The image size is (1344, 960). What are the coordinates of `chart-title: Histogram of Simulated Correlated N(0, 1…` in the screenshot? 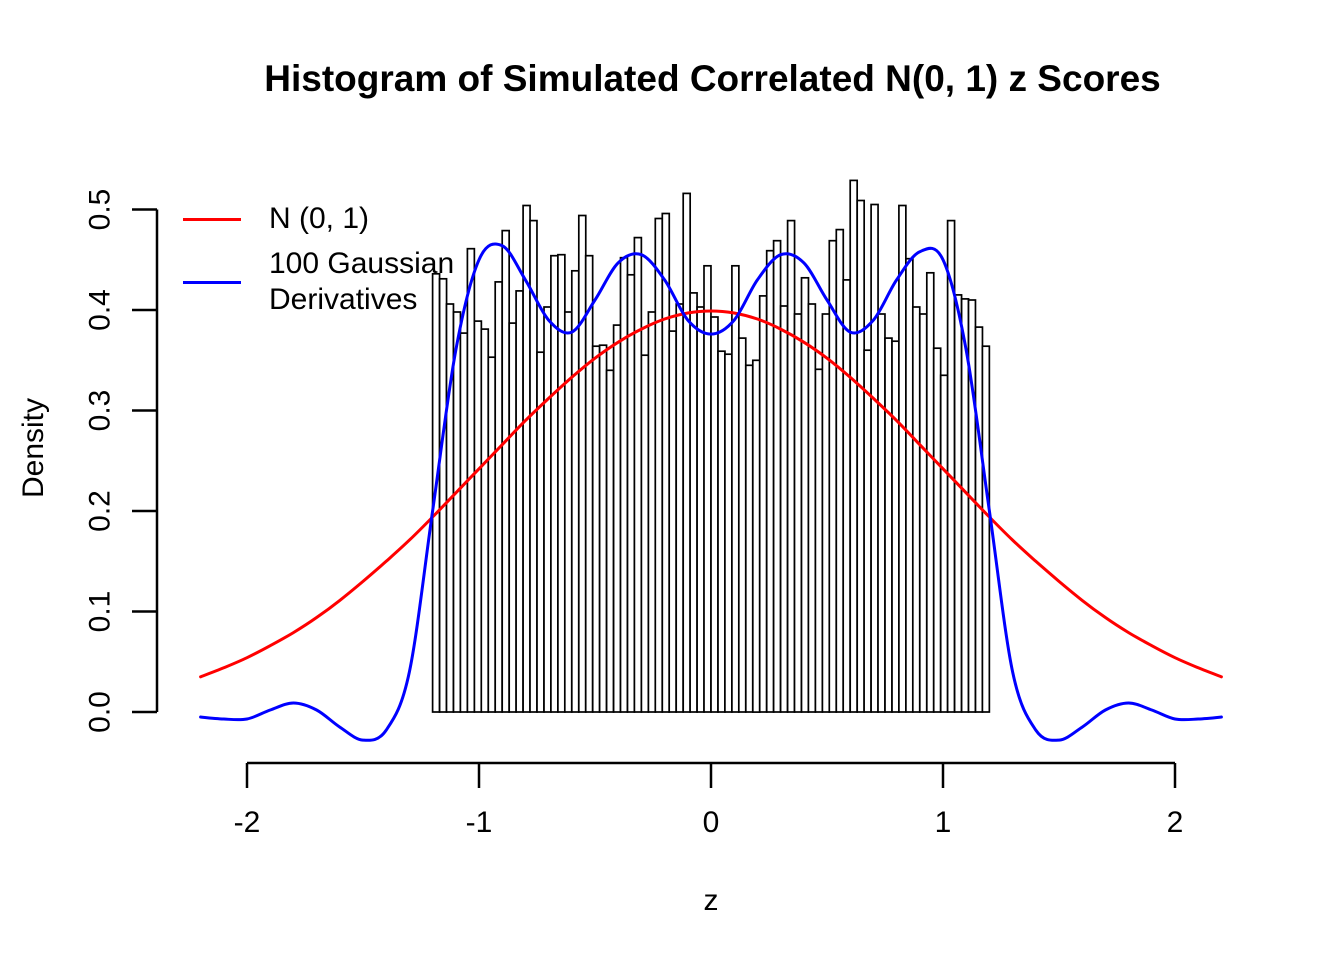 It's located at (712, 78).